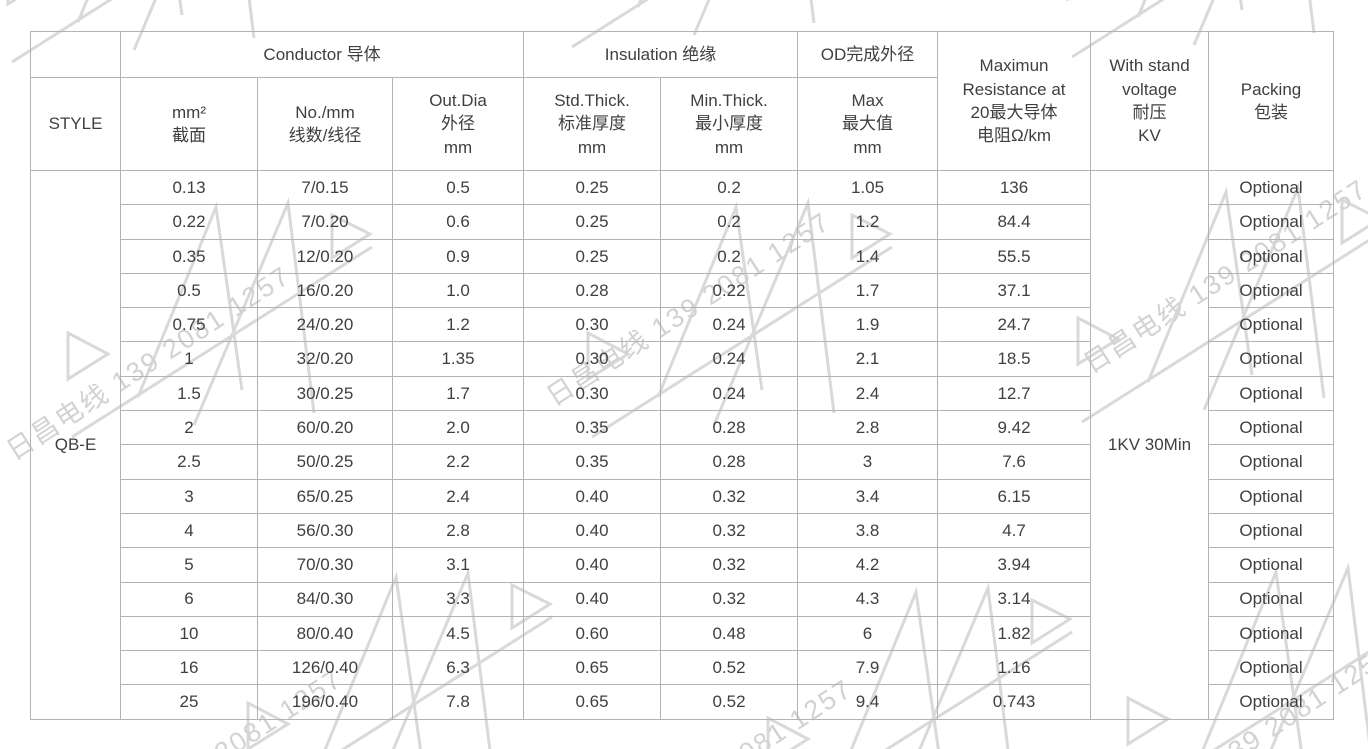 This screenshot has width=1368, height=749. What do you see at coordinates (592, 428) in the screenshot?
I see `cell: 0.35` at bounding box center [592, 428].